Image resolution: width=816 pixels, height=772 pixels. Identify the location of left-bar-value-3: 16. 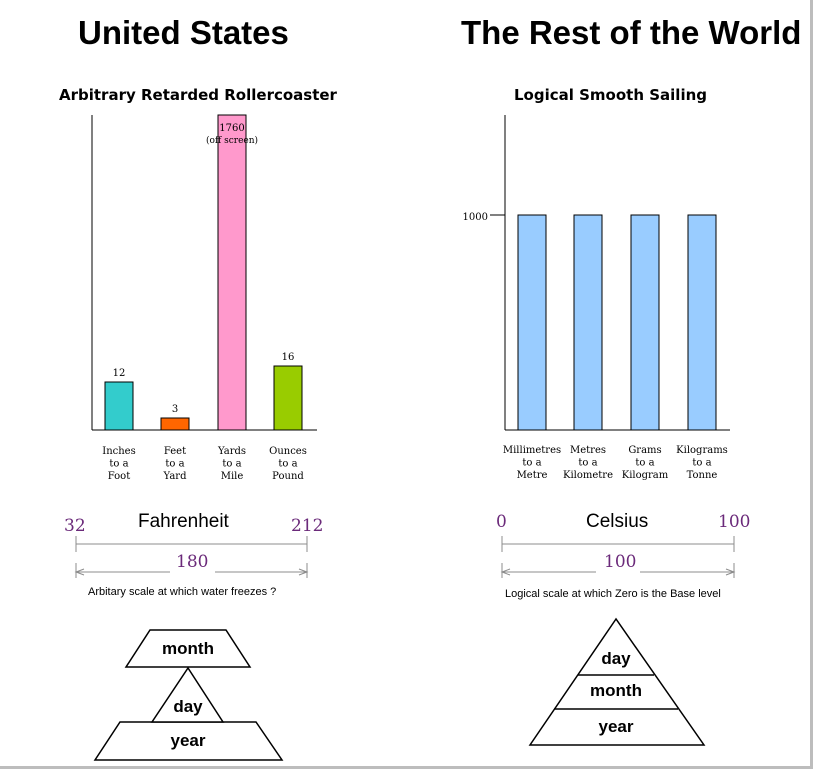
(288, 357).